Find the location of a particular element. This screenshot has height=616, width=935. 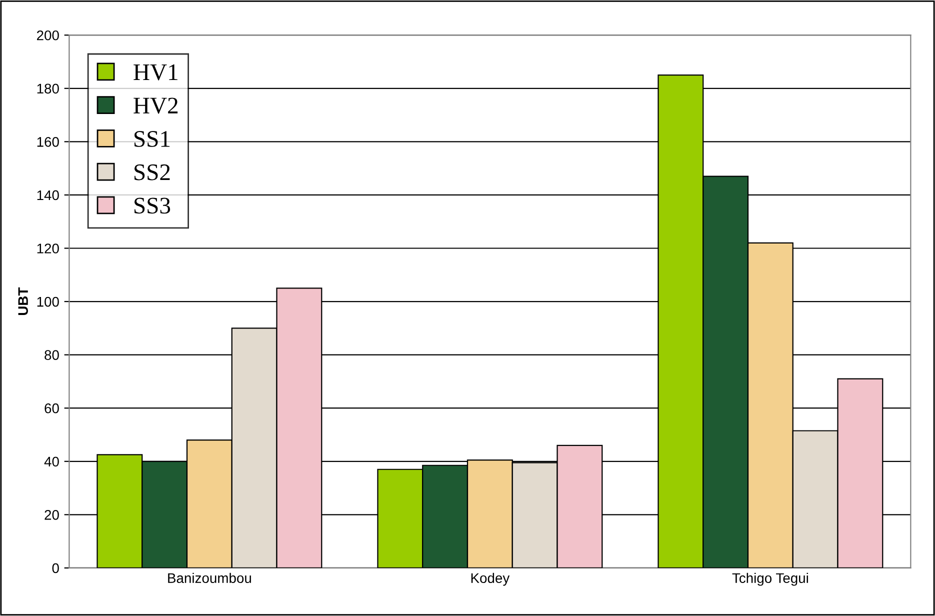

y-tick-label: 120 is located at coordinates (48, 249).